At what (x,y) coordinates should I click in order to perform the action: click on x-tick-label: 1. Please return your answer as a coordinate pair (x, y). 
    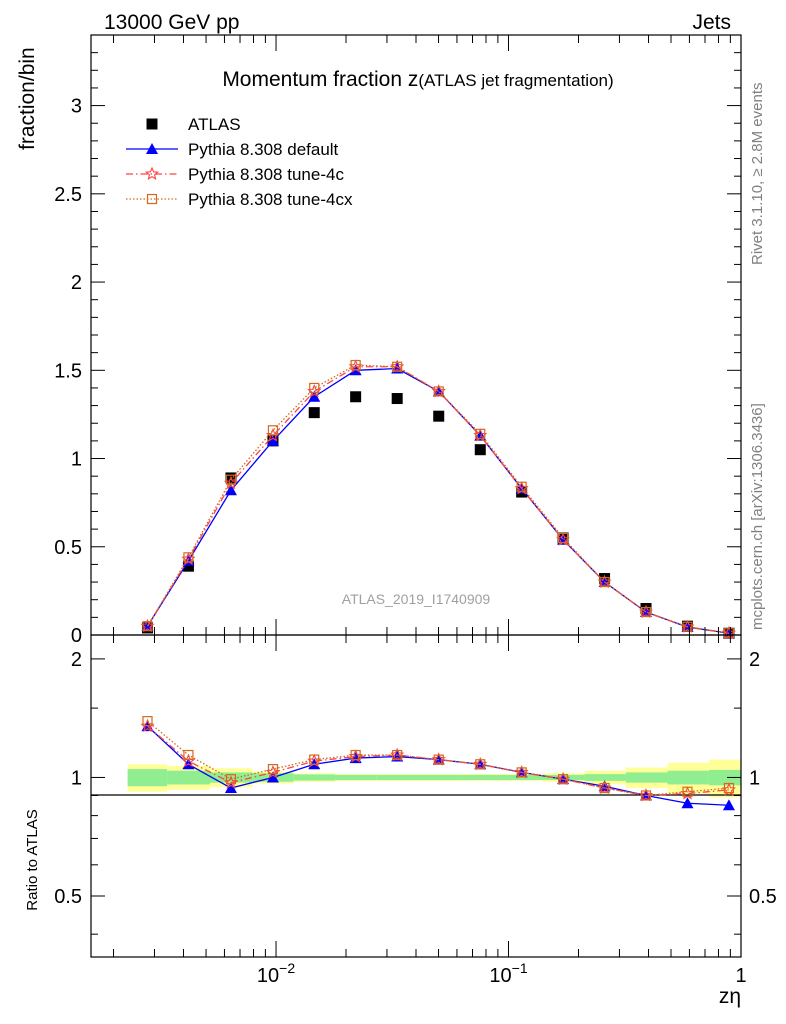
    Looking at the image, I should click on (740, 976).